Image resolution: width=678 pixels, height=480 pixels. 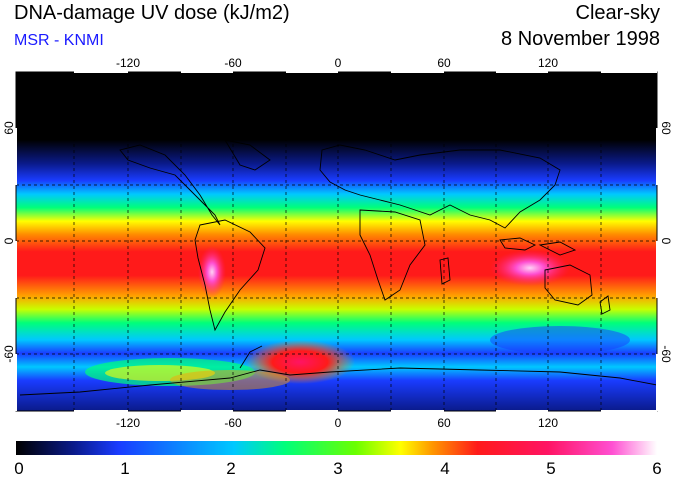 I want to click on lon-labels-bottom: -120 -60 0 60 120, so click(x=337, y=423).